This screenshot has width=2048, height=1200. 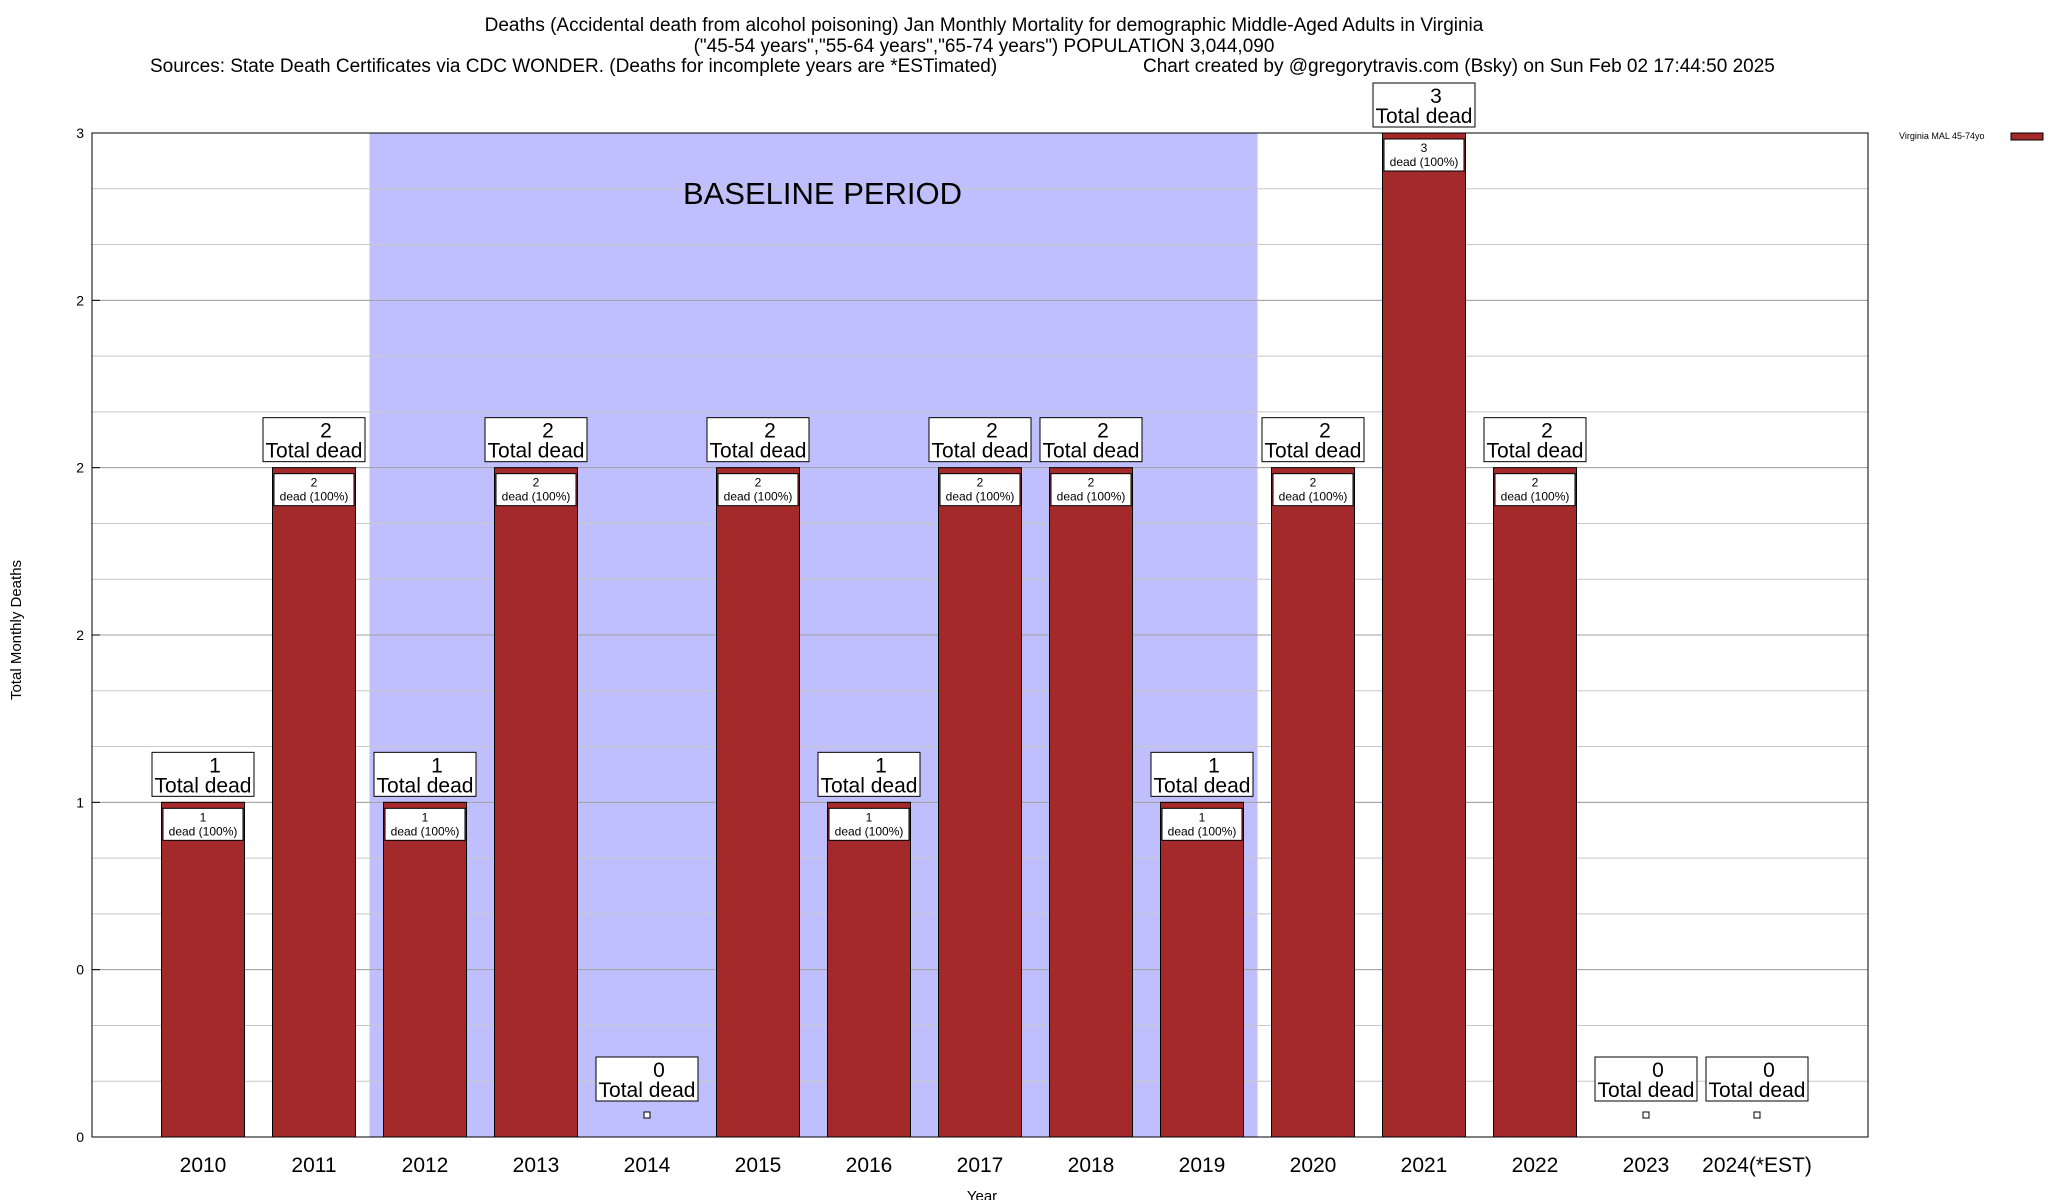 What do you see at coordinates (1424, 148) in the screenshot?
I see `inner-label-count: 3` at bounding box center [1424, 148].